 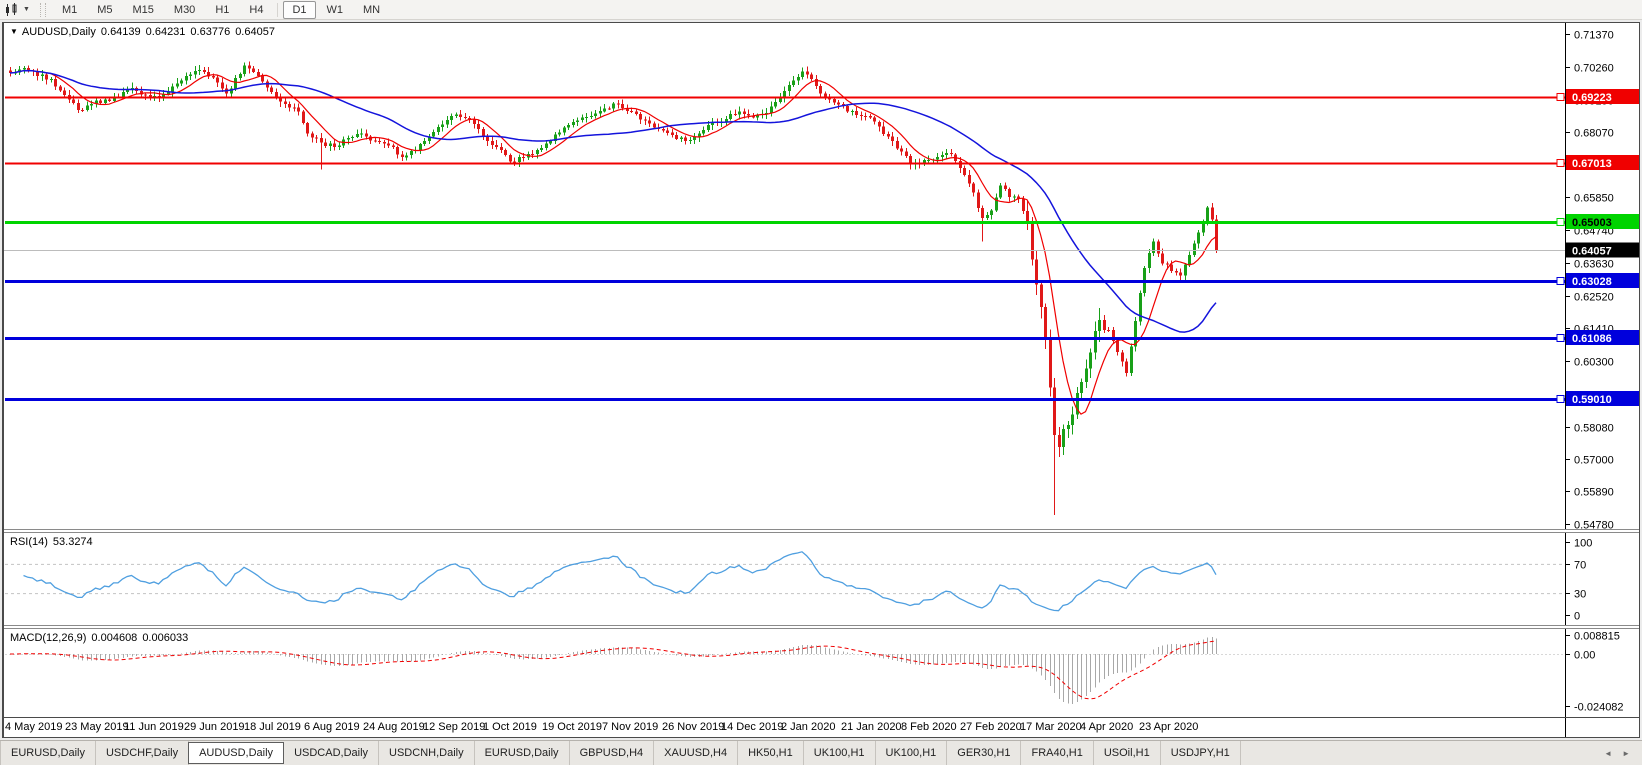 I want to click on candlestick-chart-icon, so click(x=11, y=9).